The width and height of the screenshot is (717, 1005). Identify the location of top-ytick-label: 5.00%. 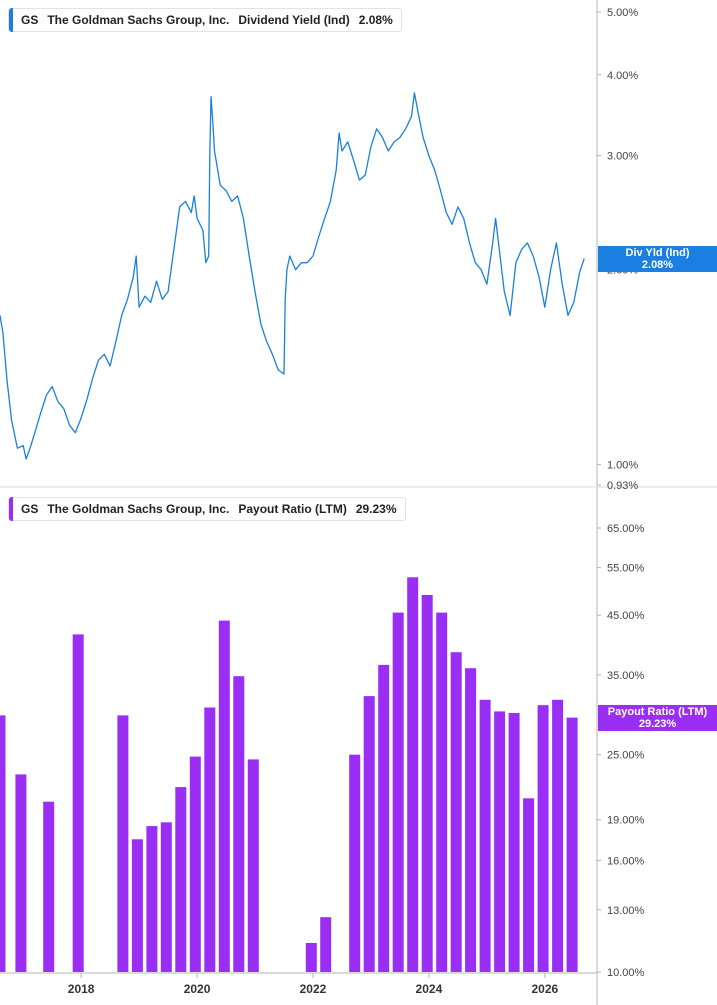
(622, 13).